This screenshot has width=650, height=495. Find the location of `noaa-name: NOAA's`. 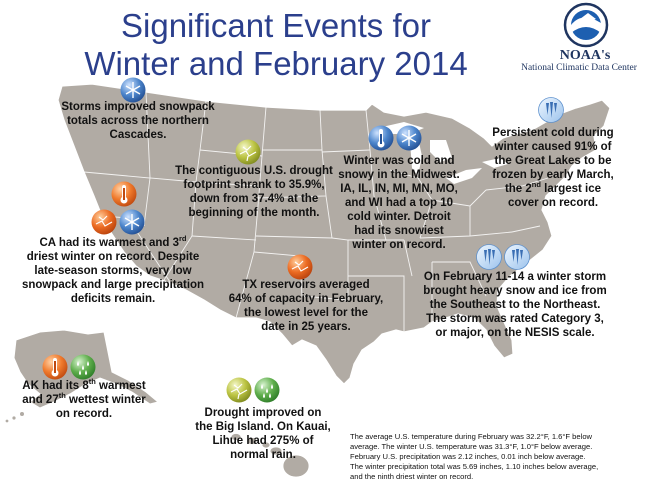

noaa-name: NOAA's is located at coordinates (585, 55).